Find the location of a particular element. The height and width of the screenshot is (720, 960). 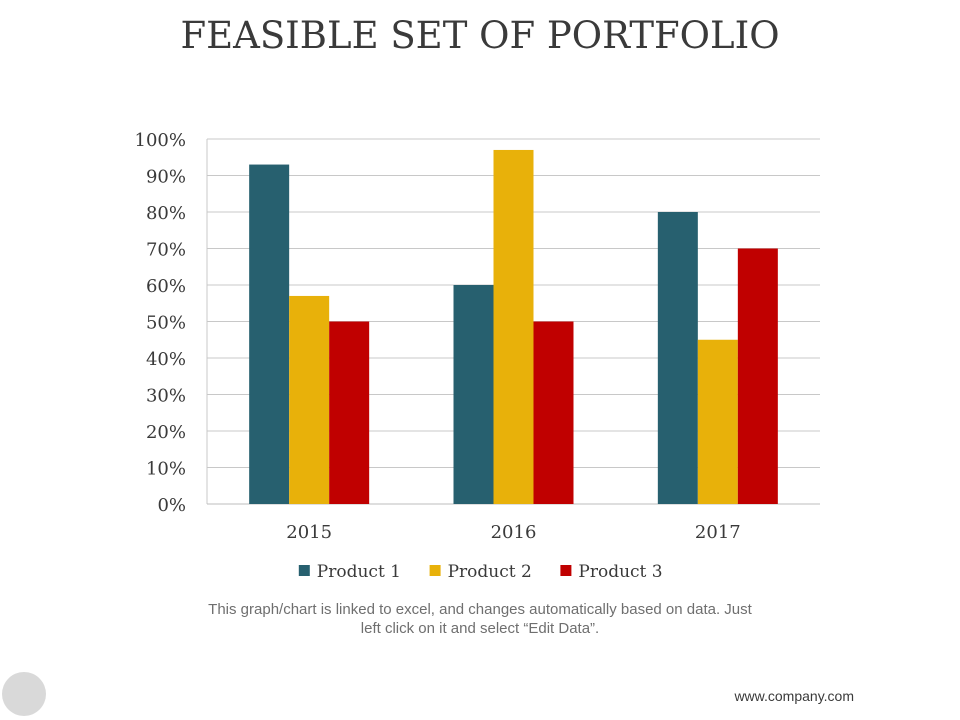

y-tick-label: 40% is located at coordinates (166, 359).